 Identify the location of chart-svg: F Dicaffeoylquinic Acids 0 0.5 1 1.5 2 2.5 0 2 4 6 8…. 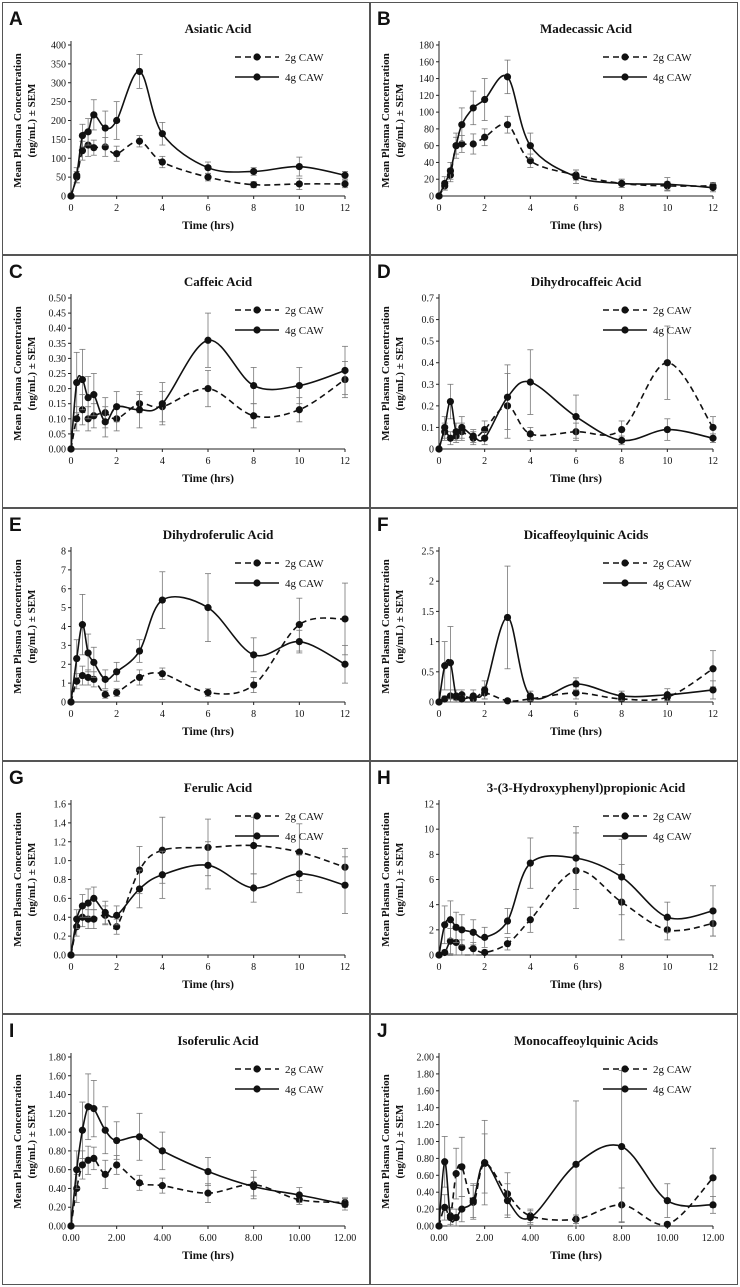
(547, 626).